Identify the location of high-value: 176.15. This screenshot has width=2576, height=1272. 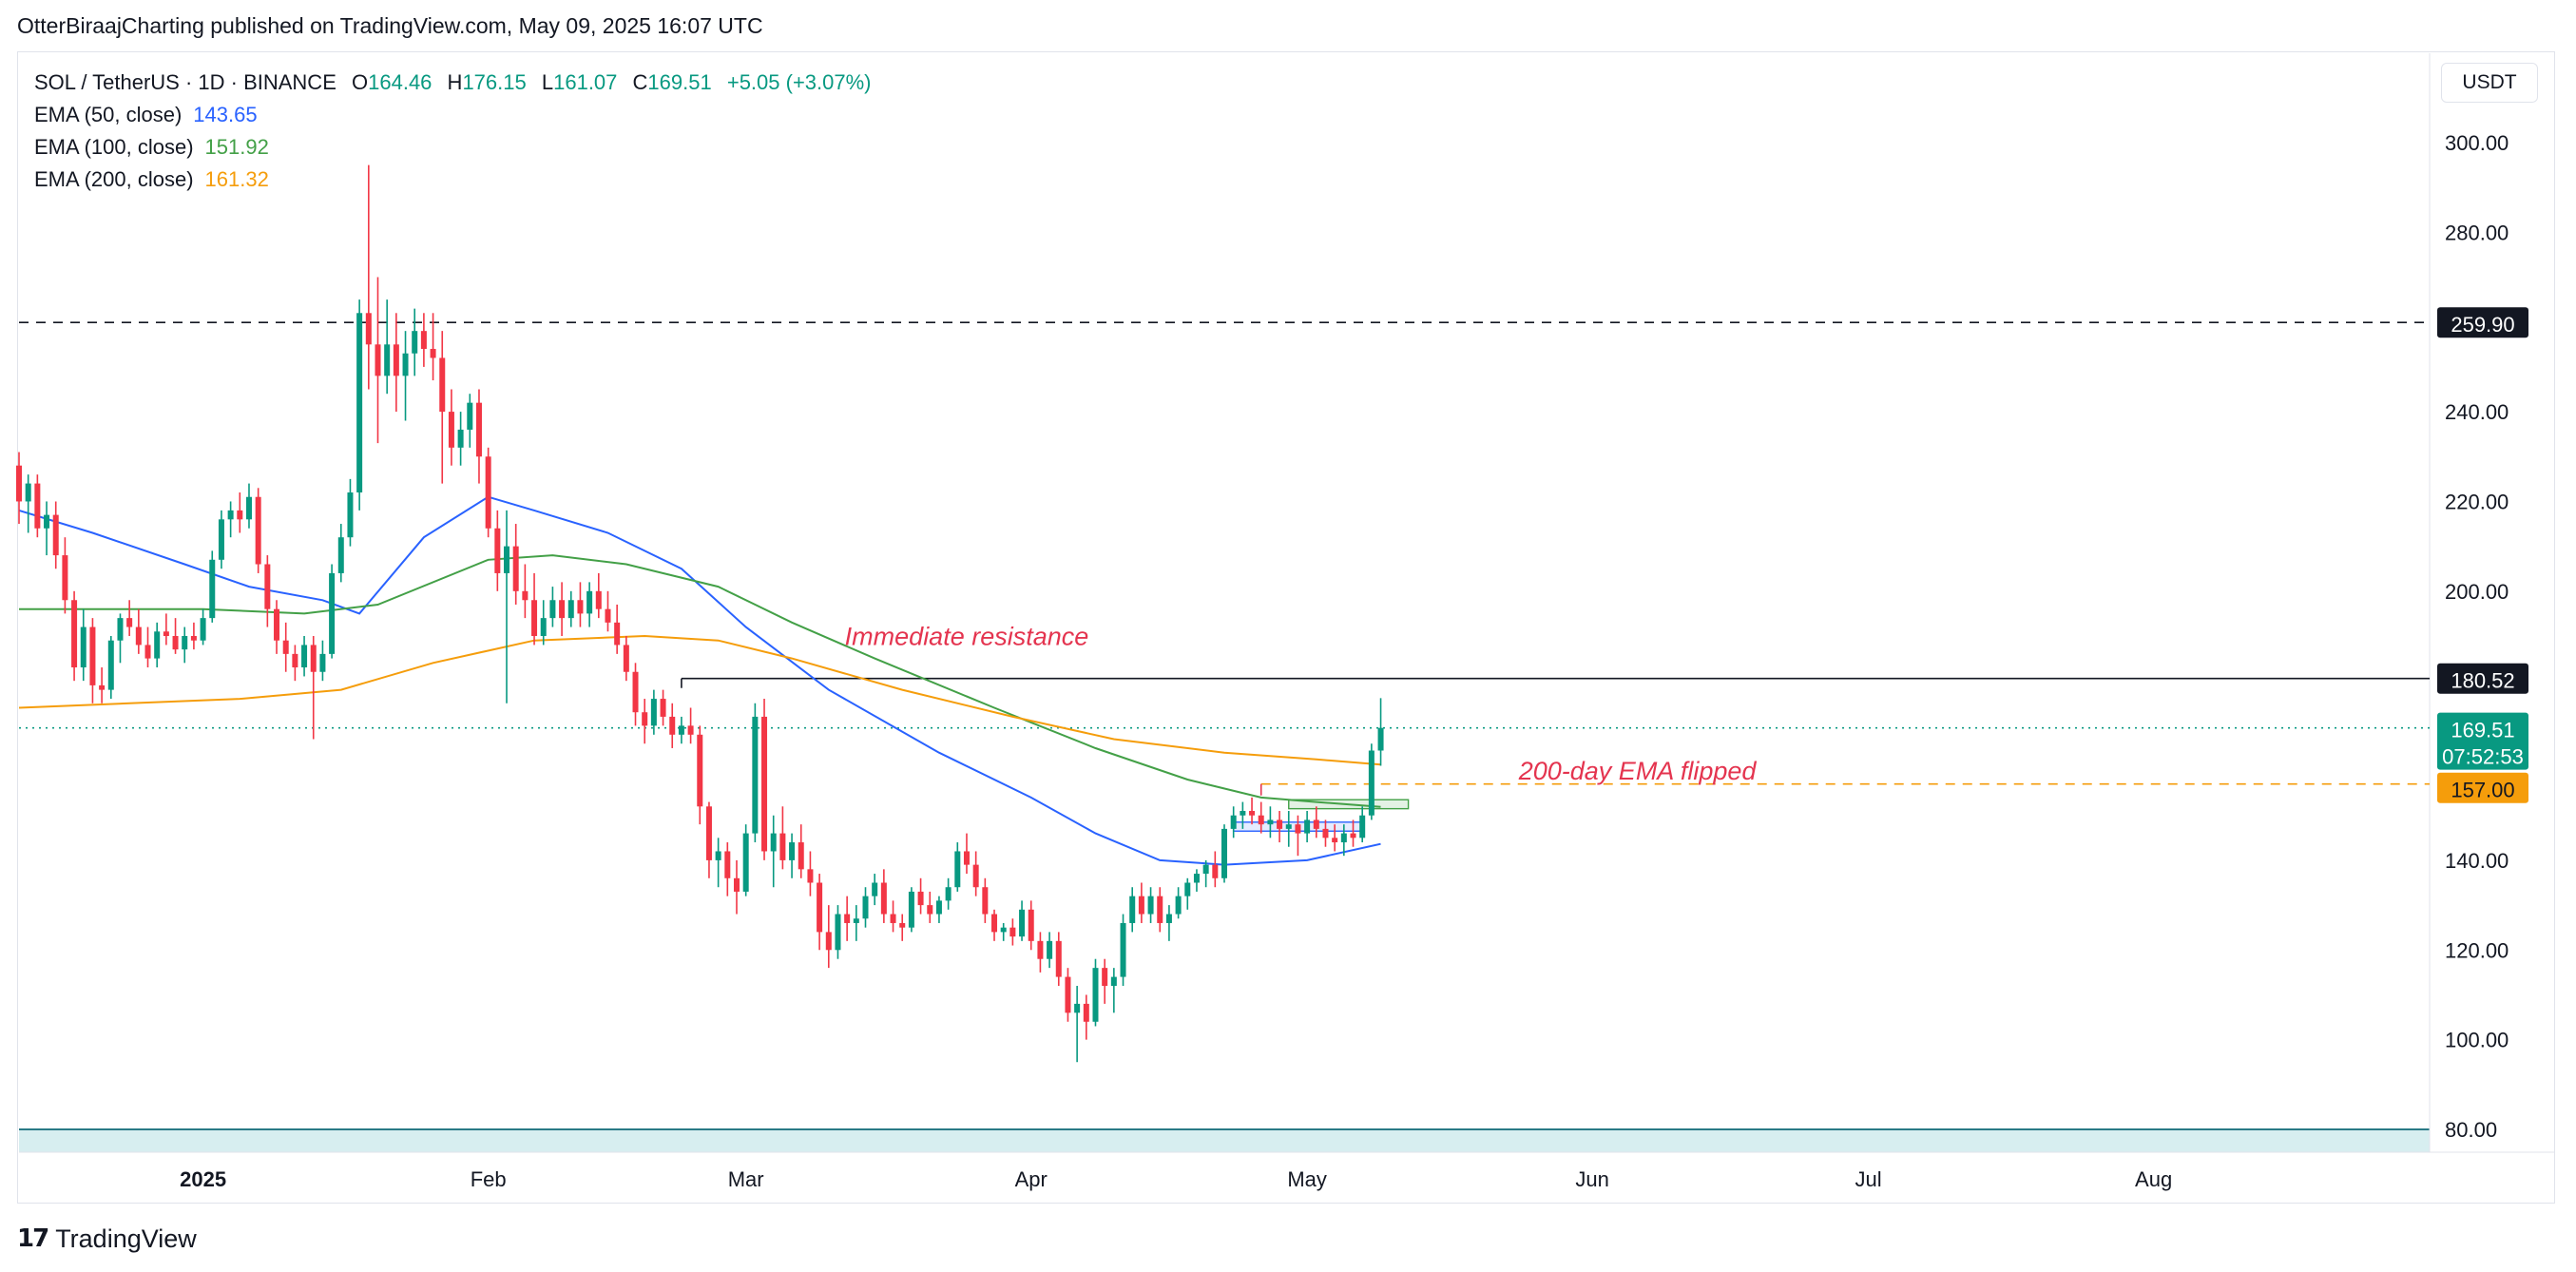
(495, 82).